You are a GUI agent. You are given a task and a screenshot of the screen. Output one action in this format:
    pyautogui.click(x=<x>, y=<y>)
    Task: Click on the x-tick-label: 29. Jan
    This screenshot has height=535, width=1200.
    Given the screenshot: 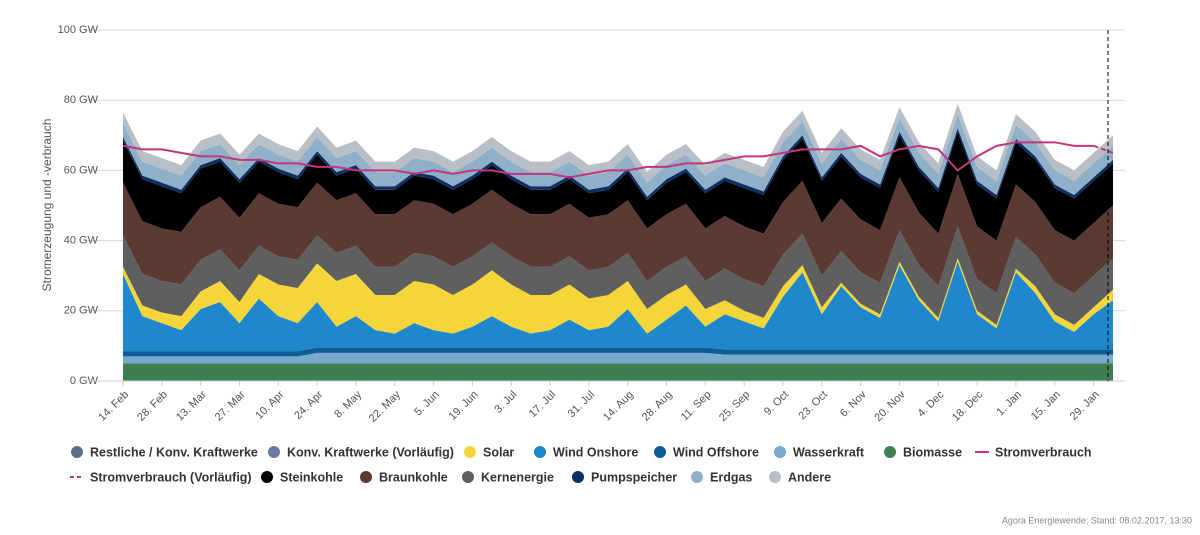 What is the action you would take?
    pyautogui.click(x=1085, y=406)
    